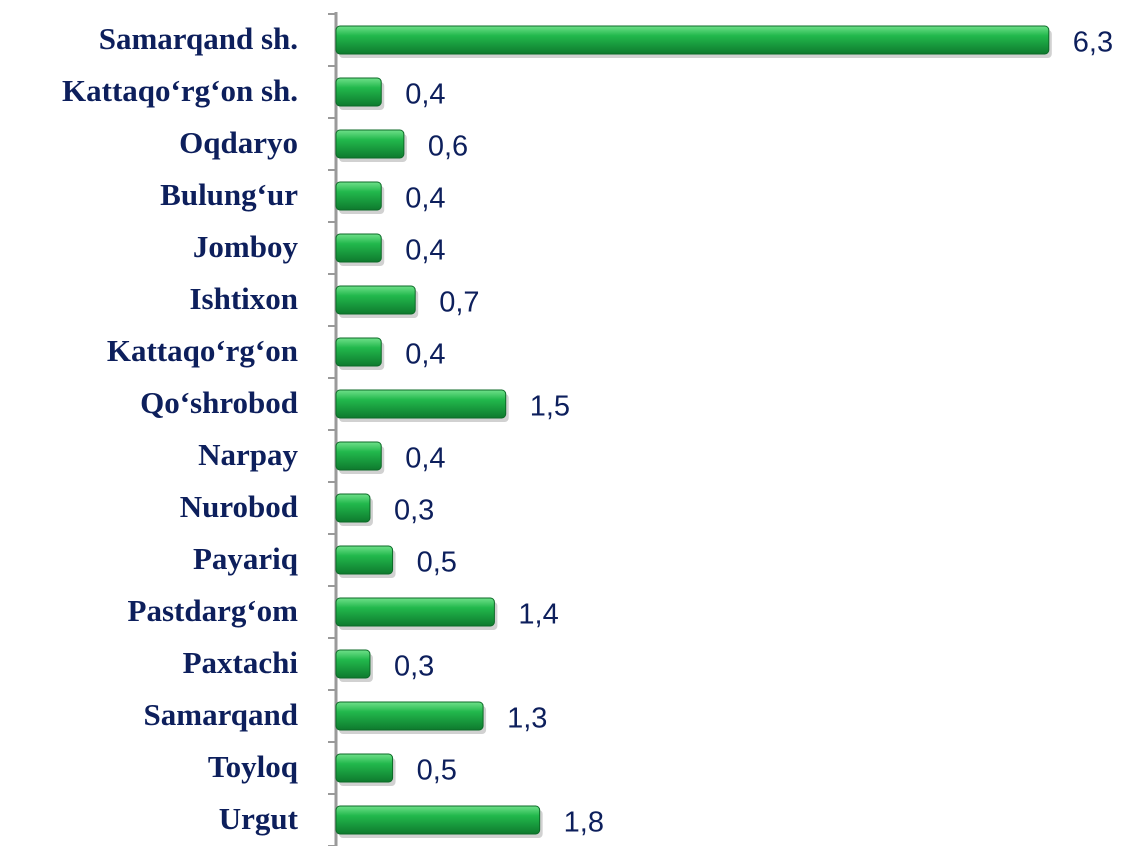 The height and width of the screenshot is (846, 1128). Describe the element at coordinates (550, 407) in the screenshot. I see `value-label: 1,5` at that location.